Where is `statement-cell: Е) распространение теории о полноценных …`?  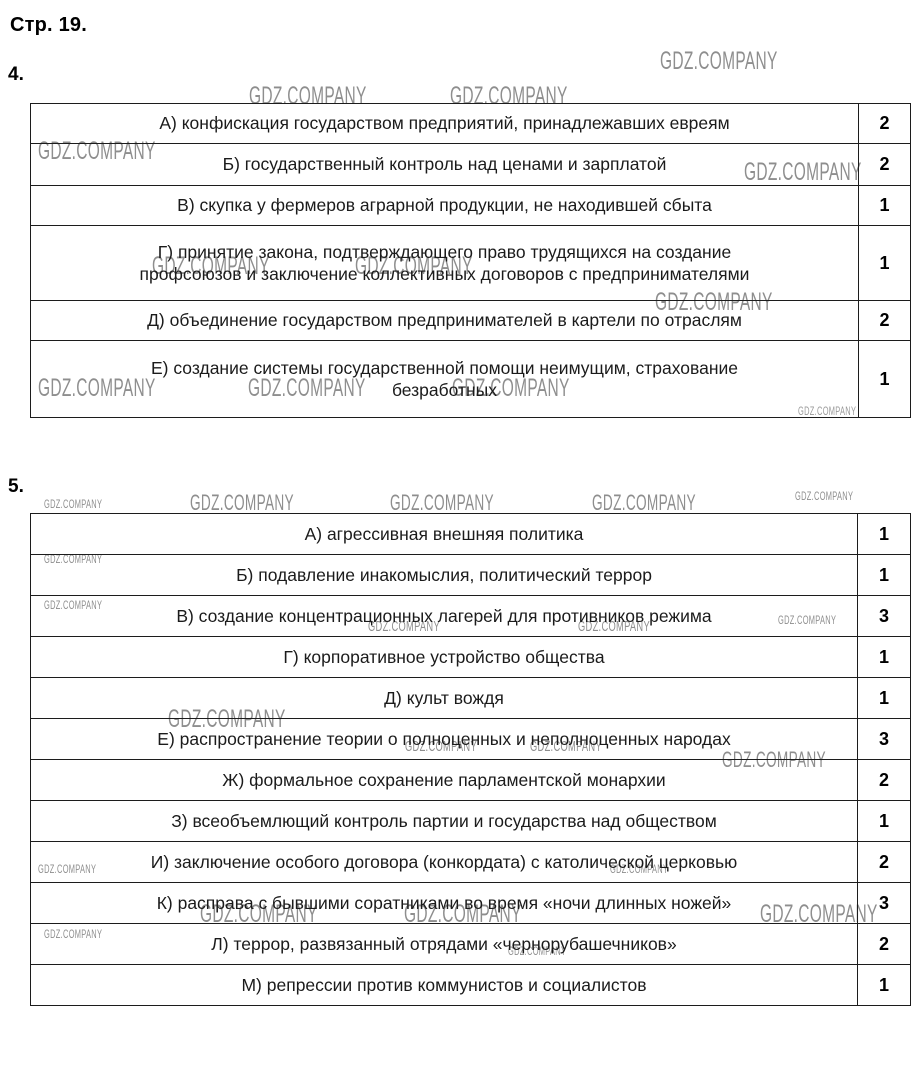
statement-cell: Е) распространение теории о полноценных … is located at coordinates (444, 739).